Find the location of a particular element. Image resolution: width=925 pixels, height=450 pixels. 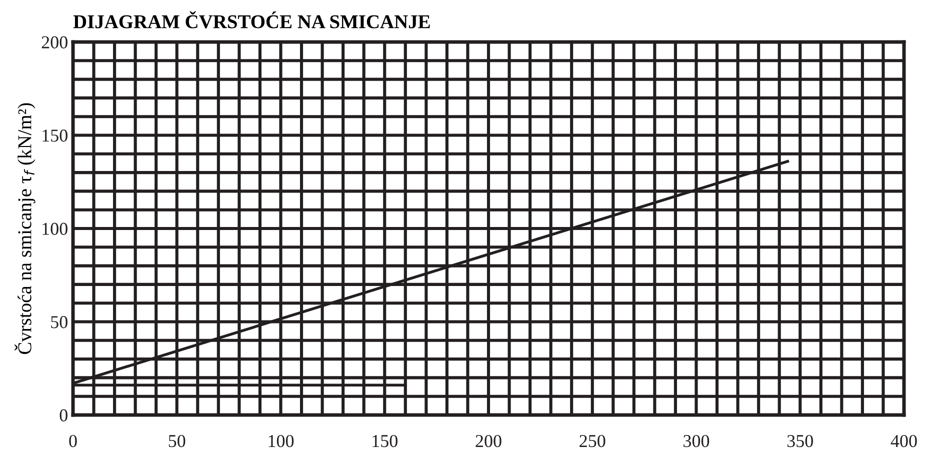

y-tick-label: 100 is located at coordinates (55, 228).